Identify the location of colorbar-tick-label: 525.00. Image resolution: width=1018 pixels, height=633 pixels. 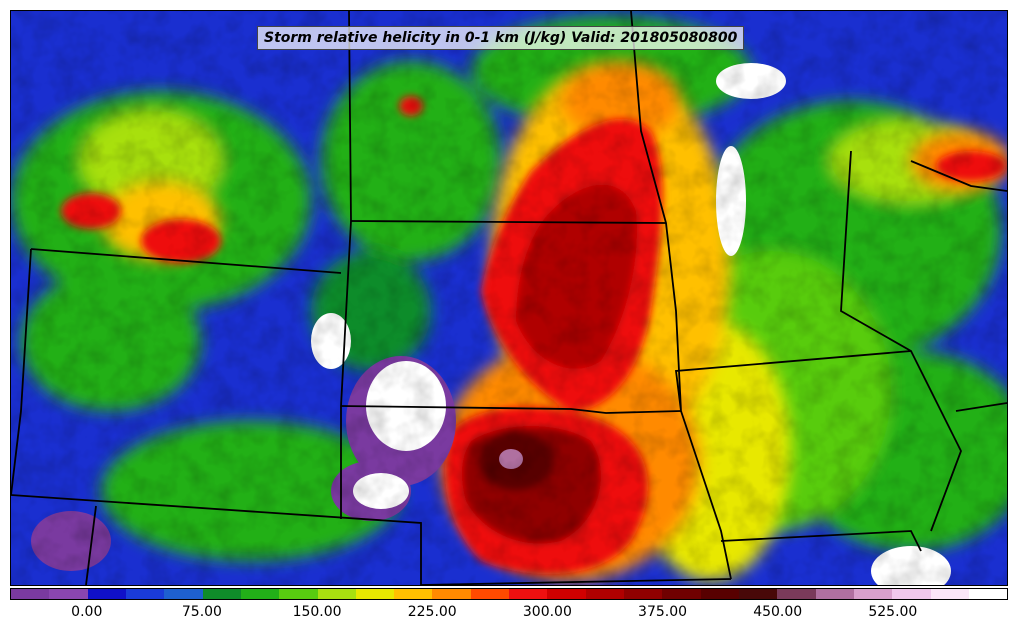
(893, 612).